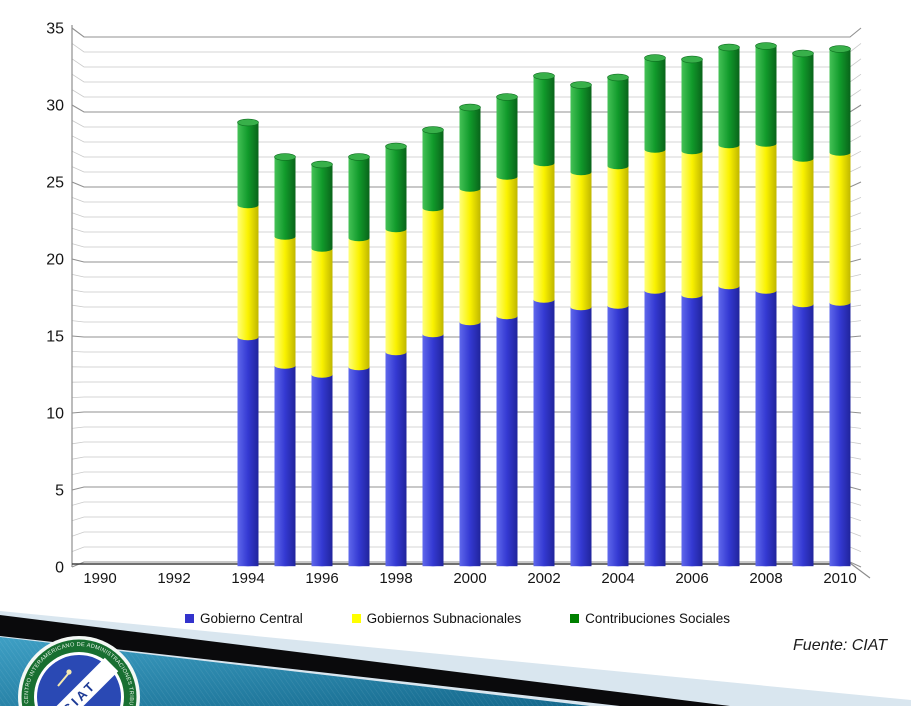 The width and height of the screenshot is (911, 706). I want to click on svg-text: 10, so click(55, 414).